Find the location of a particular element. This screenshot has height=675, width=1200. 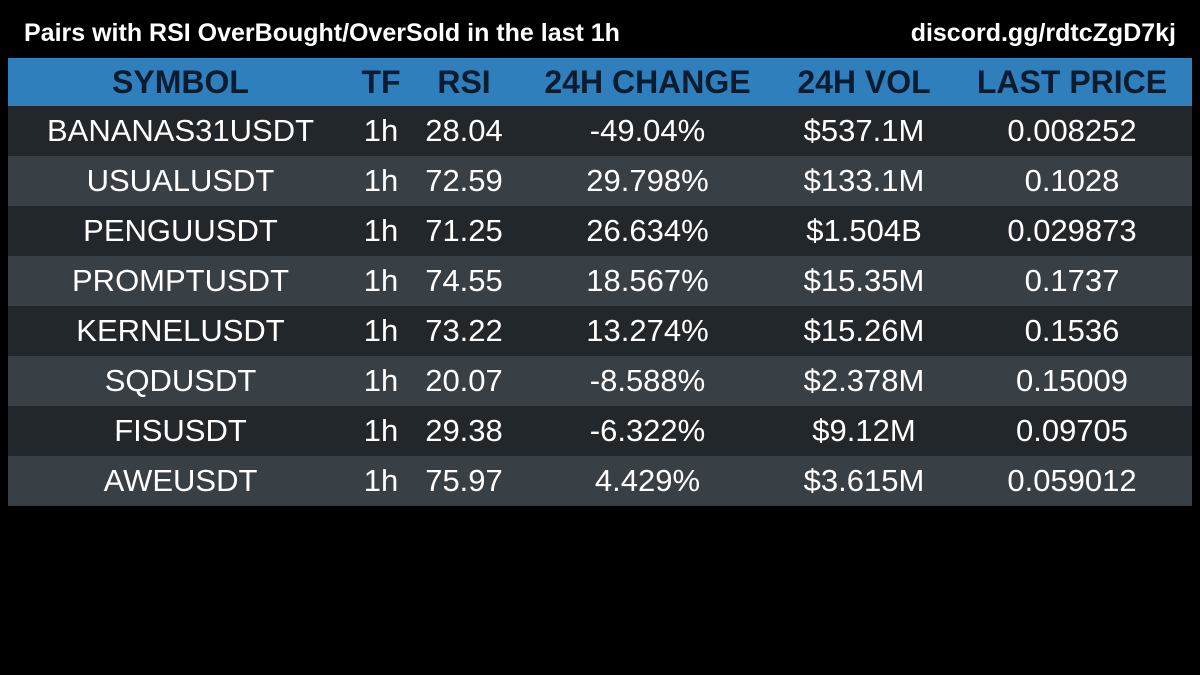

price-cell: 0.09705 is located at coordinates (1072, 431).